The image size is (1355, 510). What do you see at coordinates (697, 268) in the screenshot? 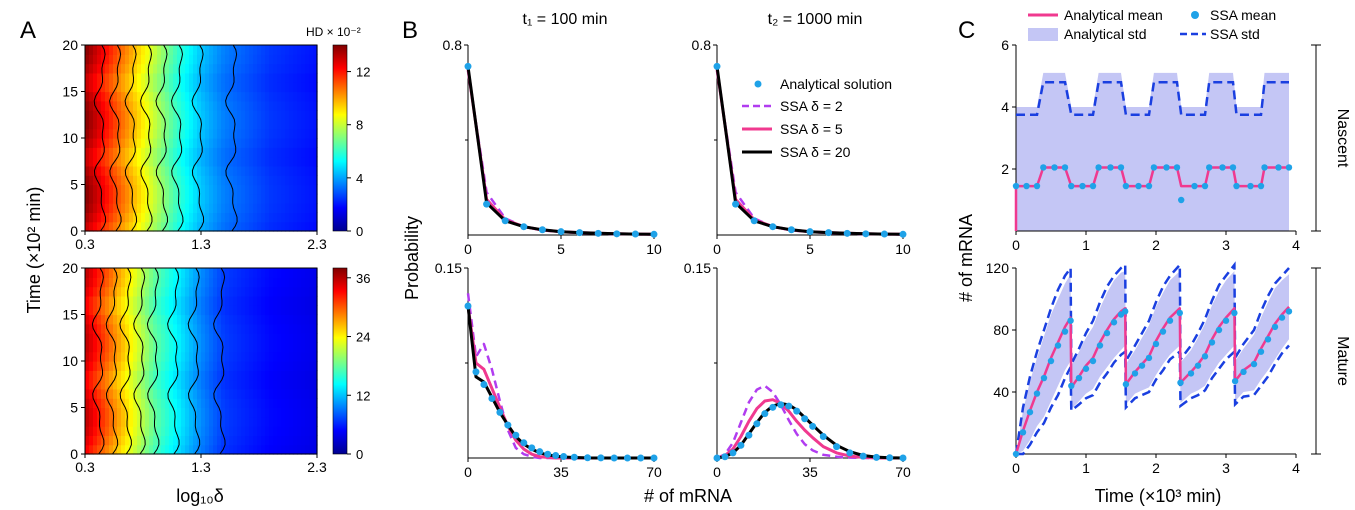
I see `y-tick-label: 0.15` at bounding box center [697, 268].